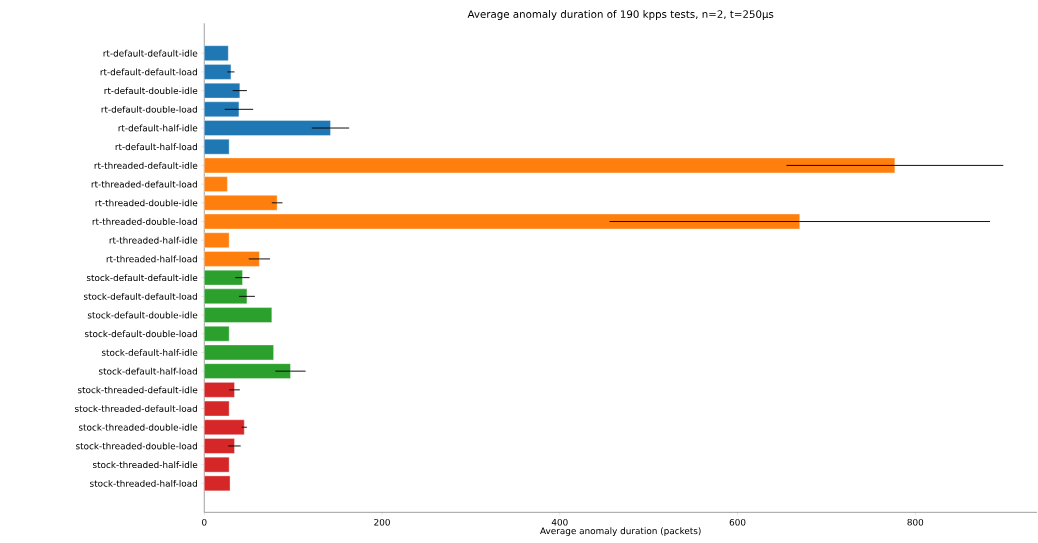 Image resolution: width=1038 pixels, height=543 pixels. I want to click on y-tick-label: rt-default-half-load, so click(156, 147).